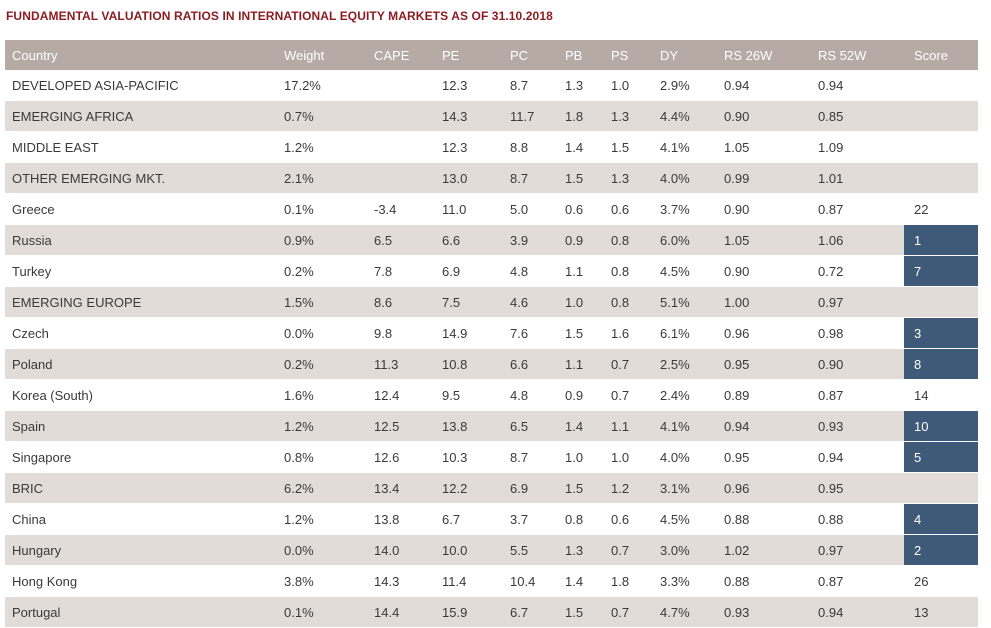  I want to click on cell-pb: 0.6, so click(588, 209).